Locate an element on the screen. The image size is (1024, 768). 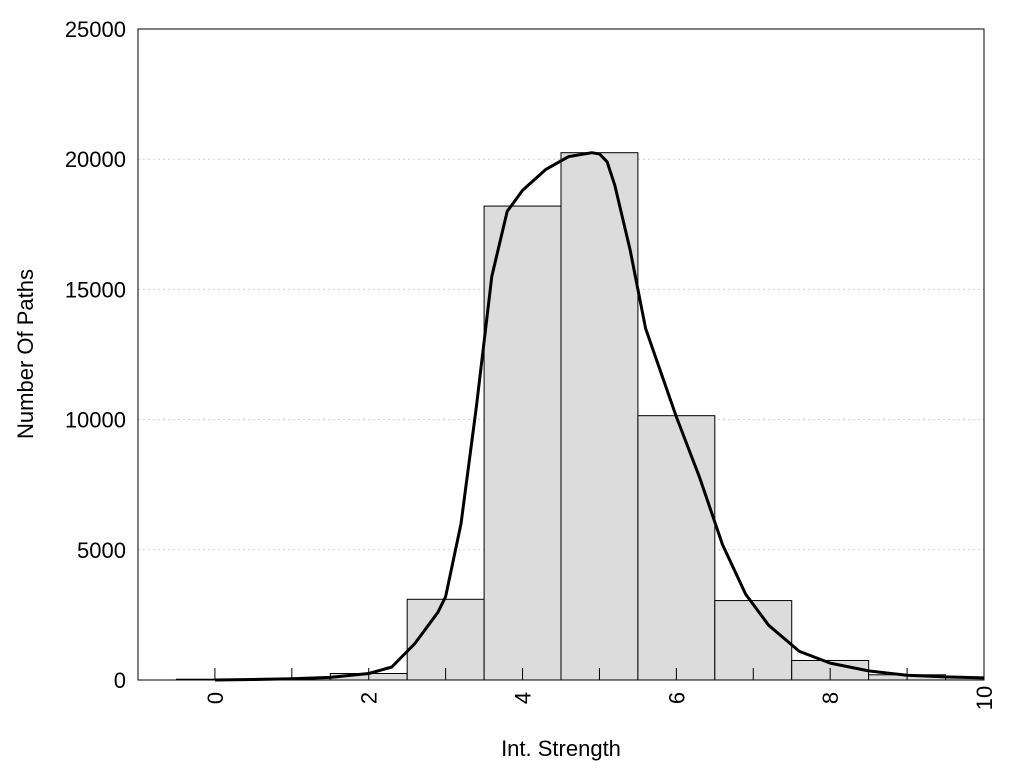
y-tick-label: 25000 is located at coordinates (95, 29).